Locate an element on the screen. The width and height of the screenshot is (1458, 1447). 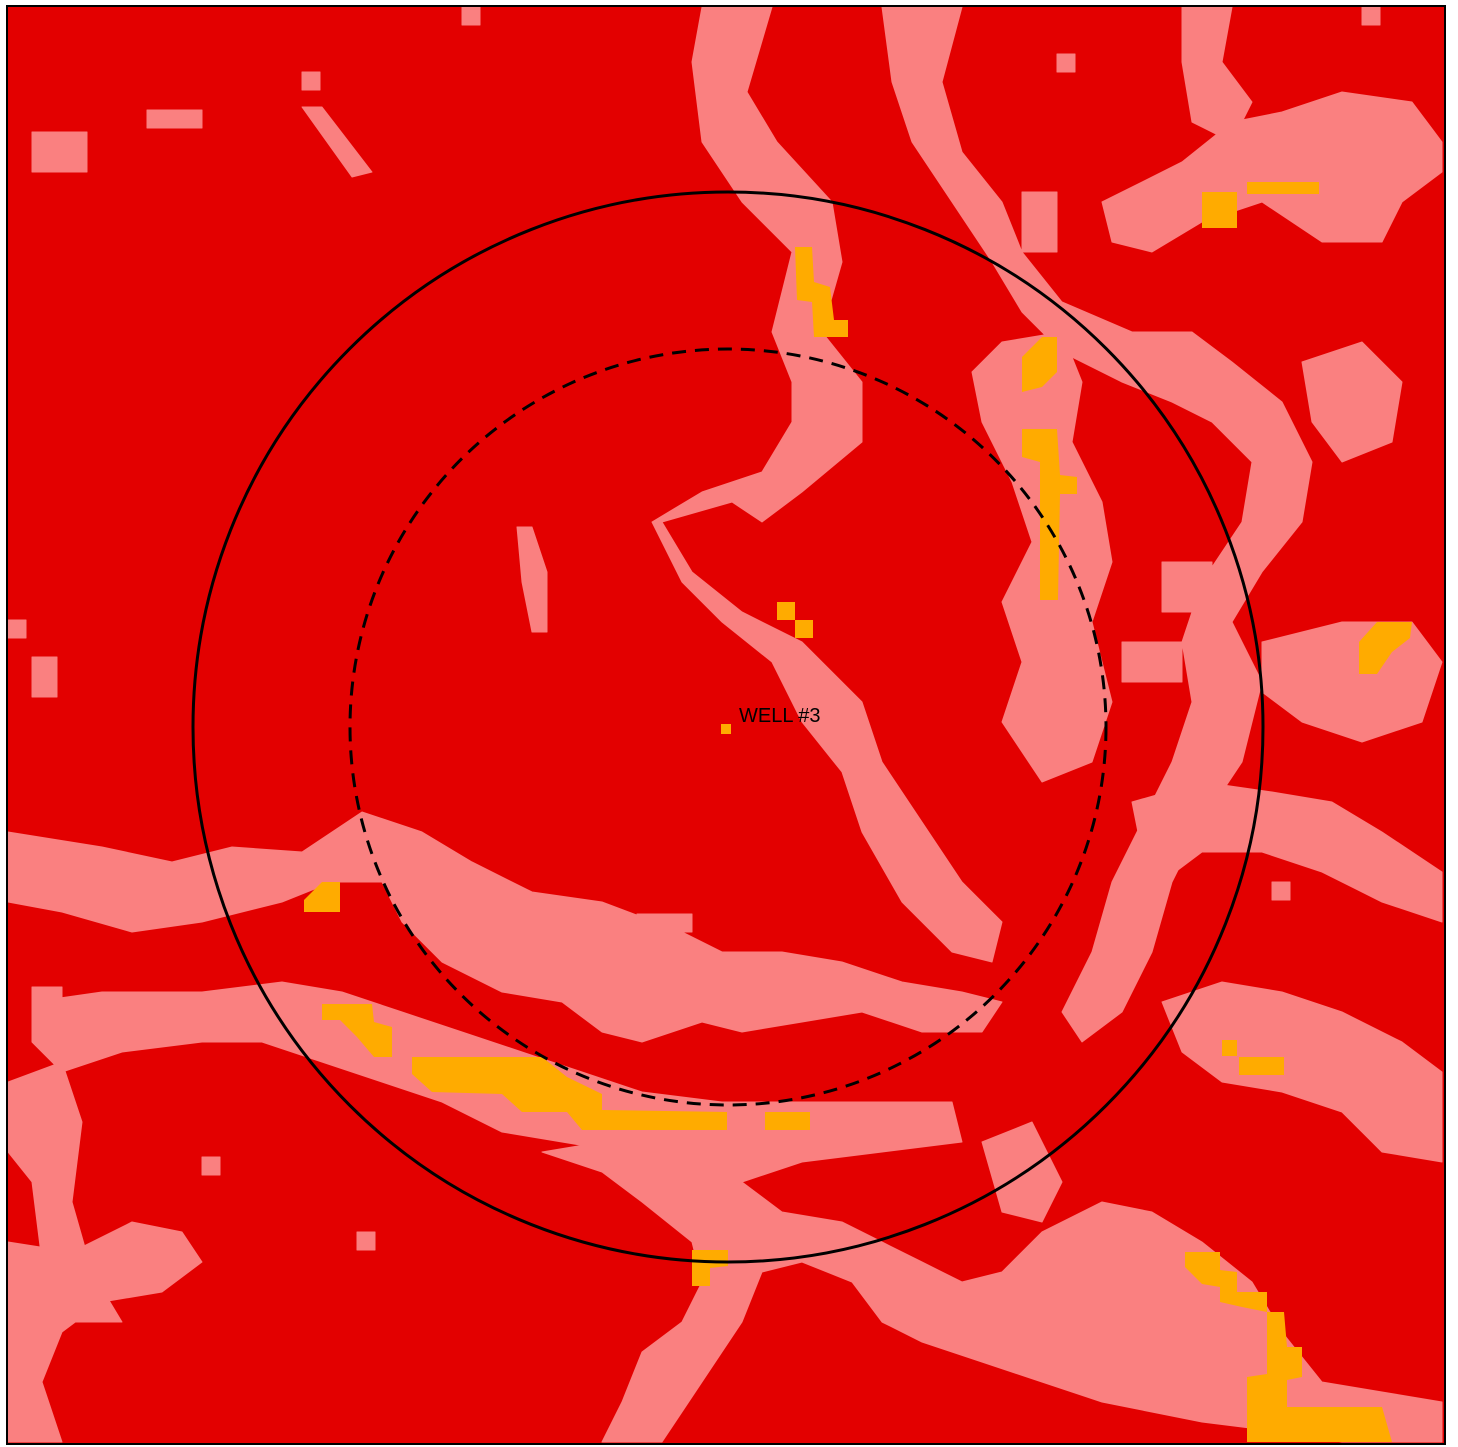
hotspot-southern-lower-band is located at coordinates (569, 1093).